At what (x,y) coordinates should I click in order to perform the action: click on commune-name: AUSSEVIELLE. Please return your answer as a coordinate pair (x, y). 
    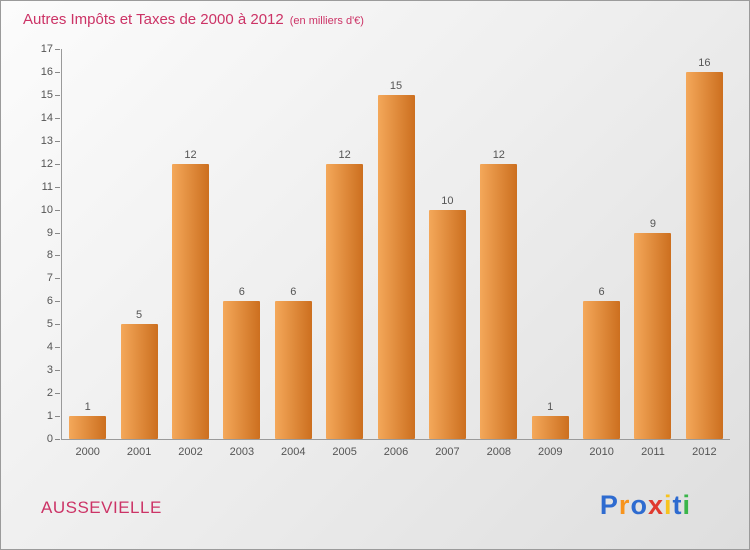
    Looking at the image, I should click on (101, 507).